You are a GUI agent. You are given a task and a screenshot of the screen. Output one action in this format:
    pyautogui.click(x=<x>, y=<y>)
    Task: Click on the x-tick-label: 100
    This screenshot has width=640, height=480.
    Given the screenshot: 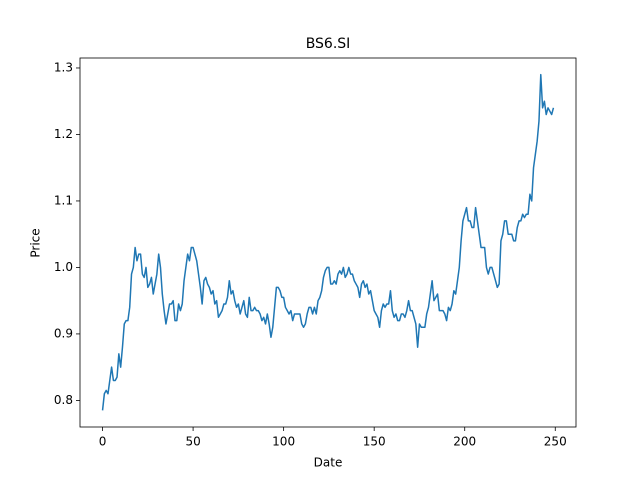 What is the action you would take?
    pyautogui.click(x=283, y=442)
    